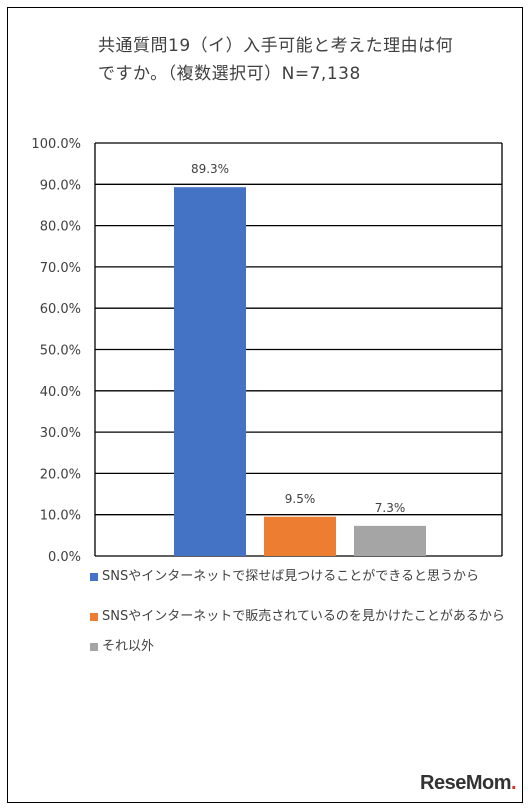 The width and height of the screenshot is (532, 810). What do you see at coordinates (210, 169) in the screenshot?
I see `bar-value-label: 89.3%` at bounding box center [210, 169].